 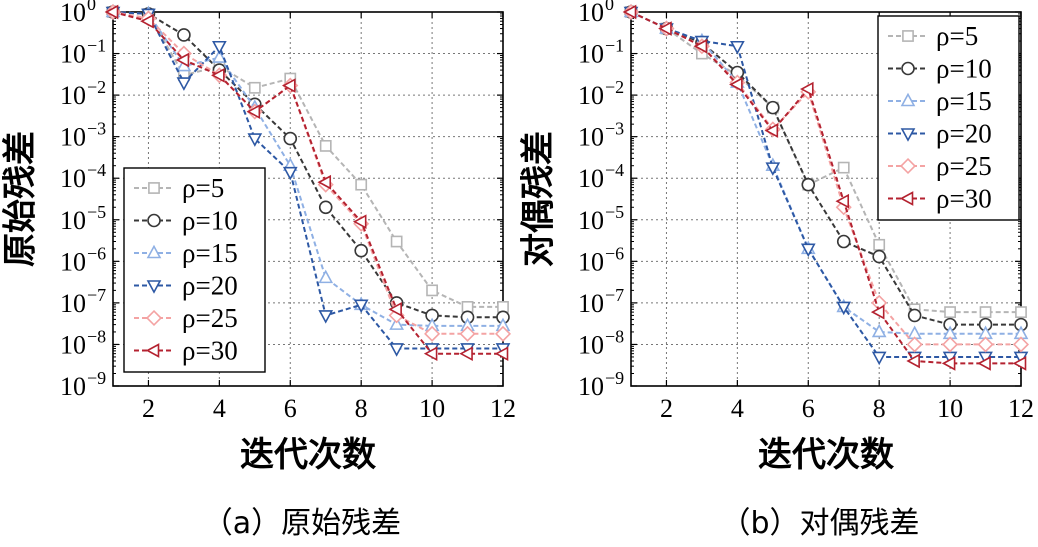 I want to click on legend: ρ=5ρ=10ρ=15ρ=20ρ=25ρ=30, so click(x=948, y=118).